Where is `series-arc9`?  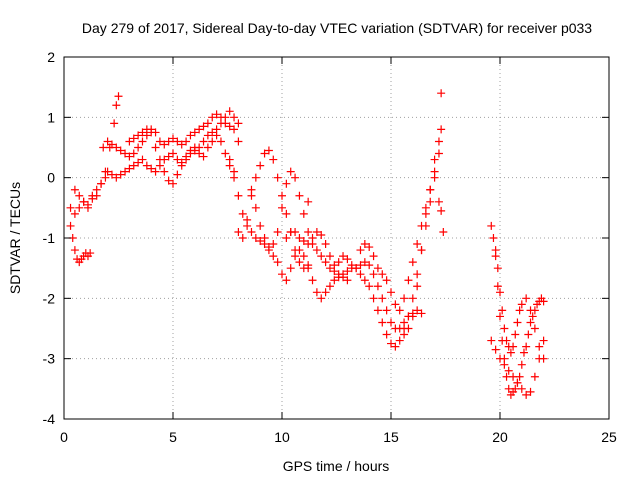
series-arc9 is located at coordinates (299, 226).